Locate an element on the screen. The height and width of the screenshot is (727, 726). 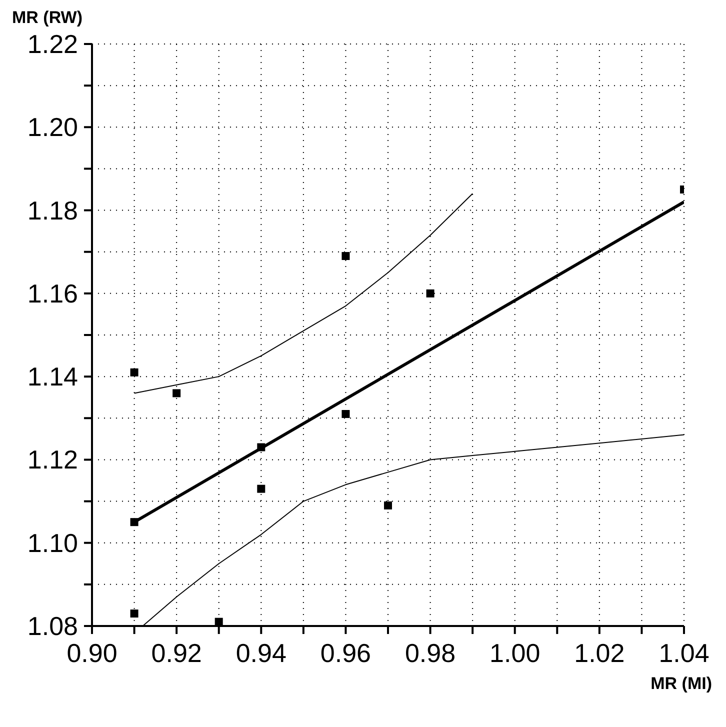
y-tick-label: 1.16 is located at coordinates (52, 293).